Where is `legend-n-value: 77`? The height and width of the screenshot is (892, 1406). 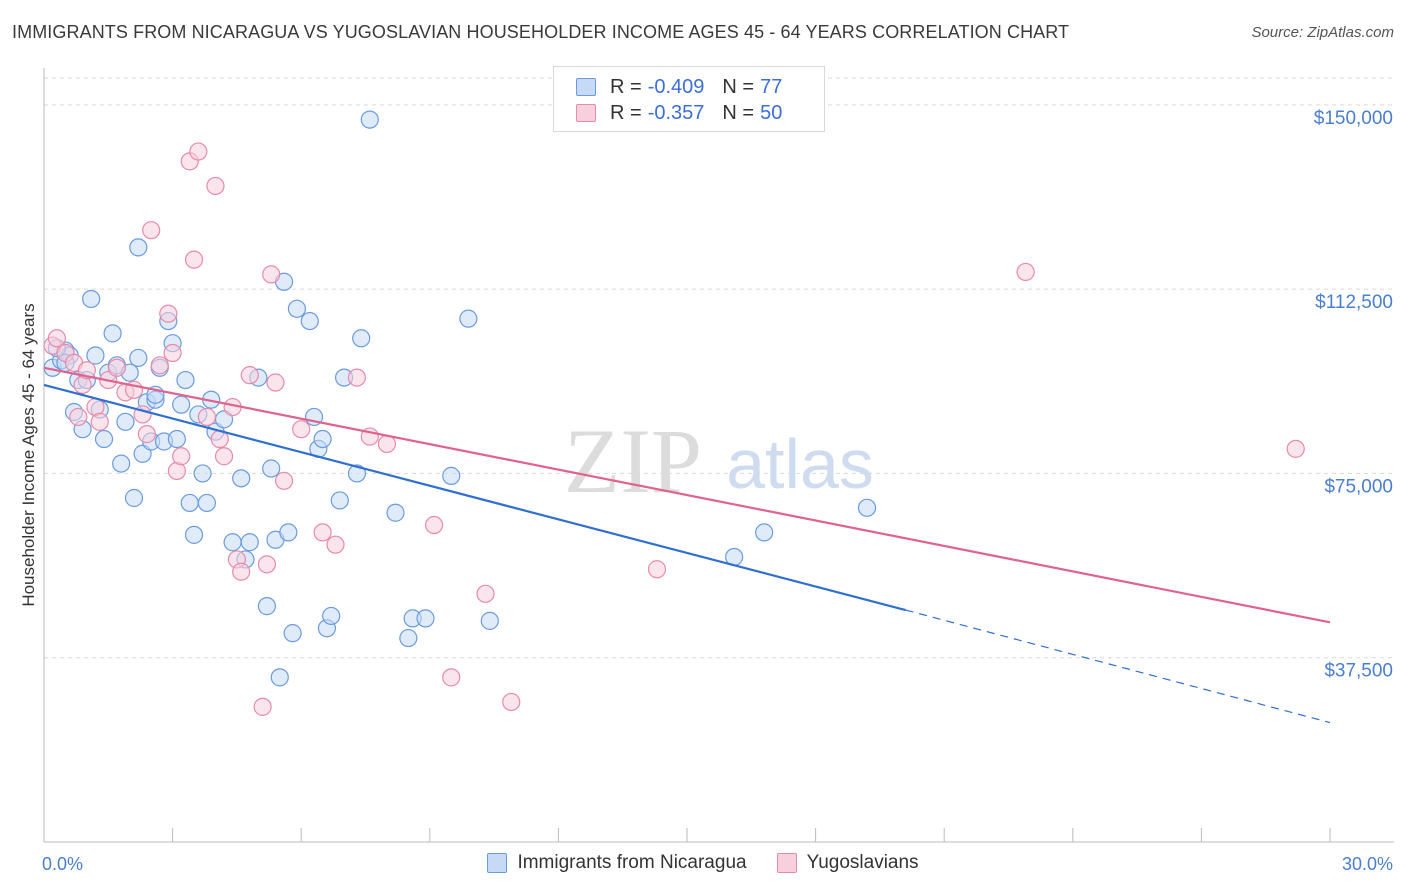
legend-n-value: 77 is located at coordinates (771, 86).